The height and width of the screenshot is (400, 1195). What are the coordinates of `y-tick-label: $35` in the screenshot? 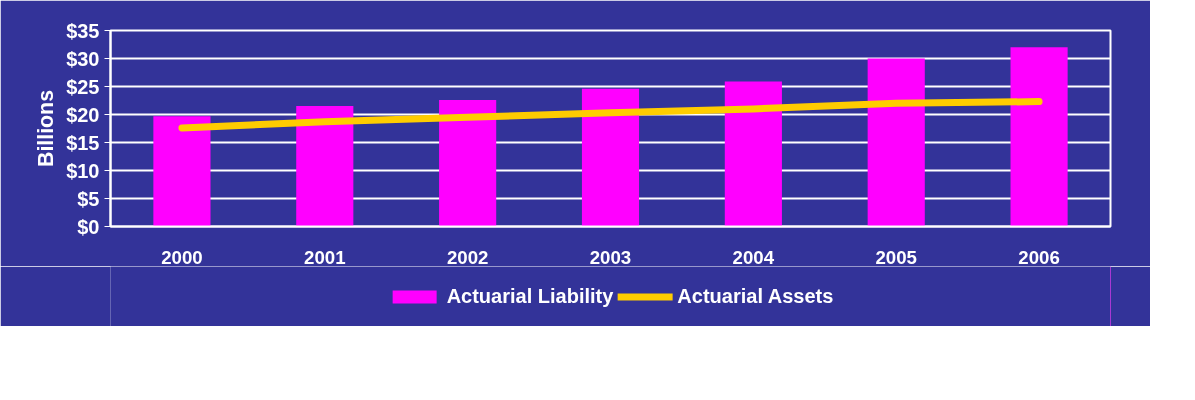 It's located at (83, 30).